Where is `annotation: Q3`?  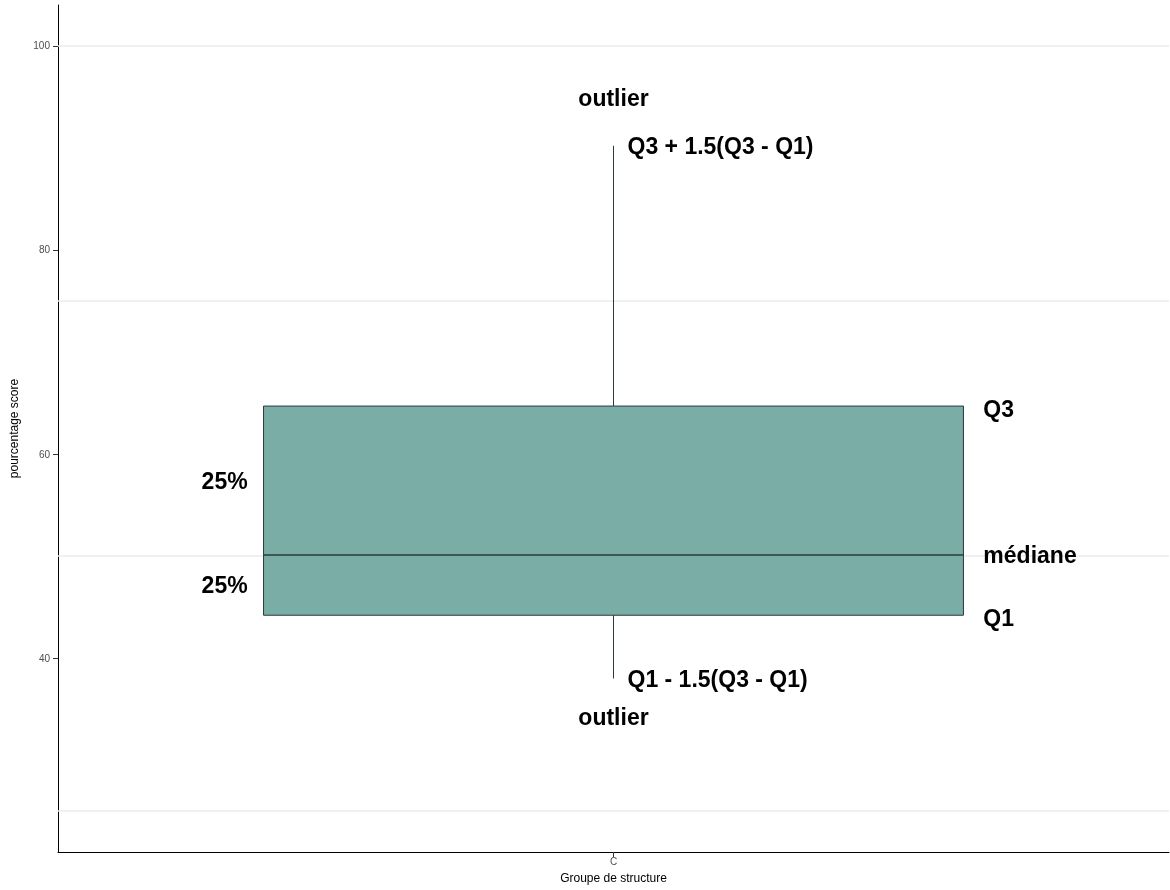 annotation: Q3 is located at coordinates (999, 409).